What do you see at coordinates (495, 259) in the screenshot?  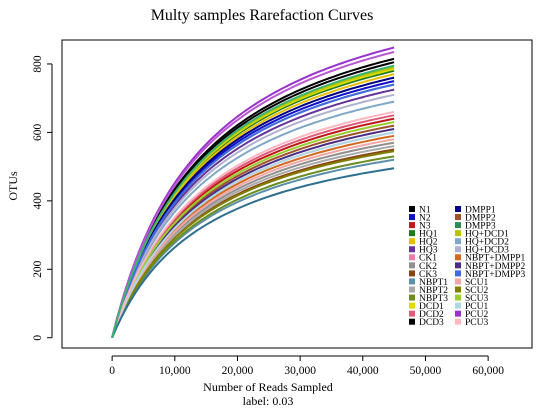 I see `legend-label: NBPT+DMPP1` at bounding box center [495, 259].